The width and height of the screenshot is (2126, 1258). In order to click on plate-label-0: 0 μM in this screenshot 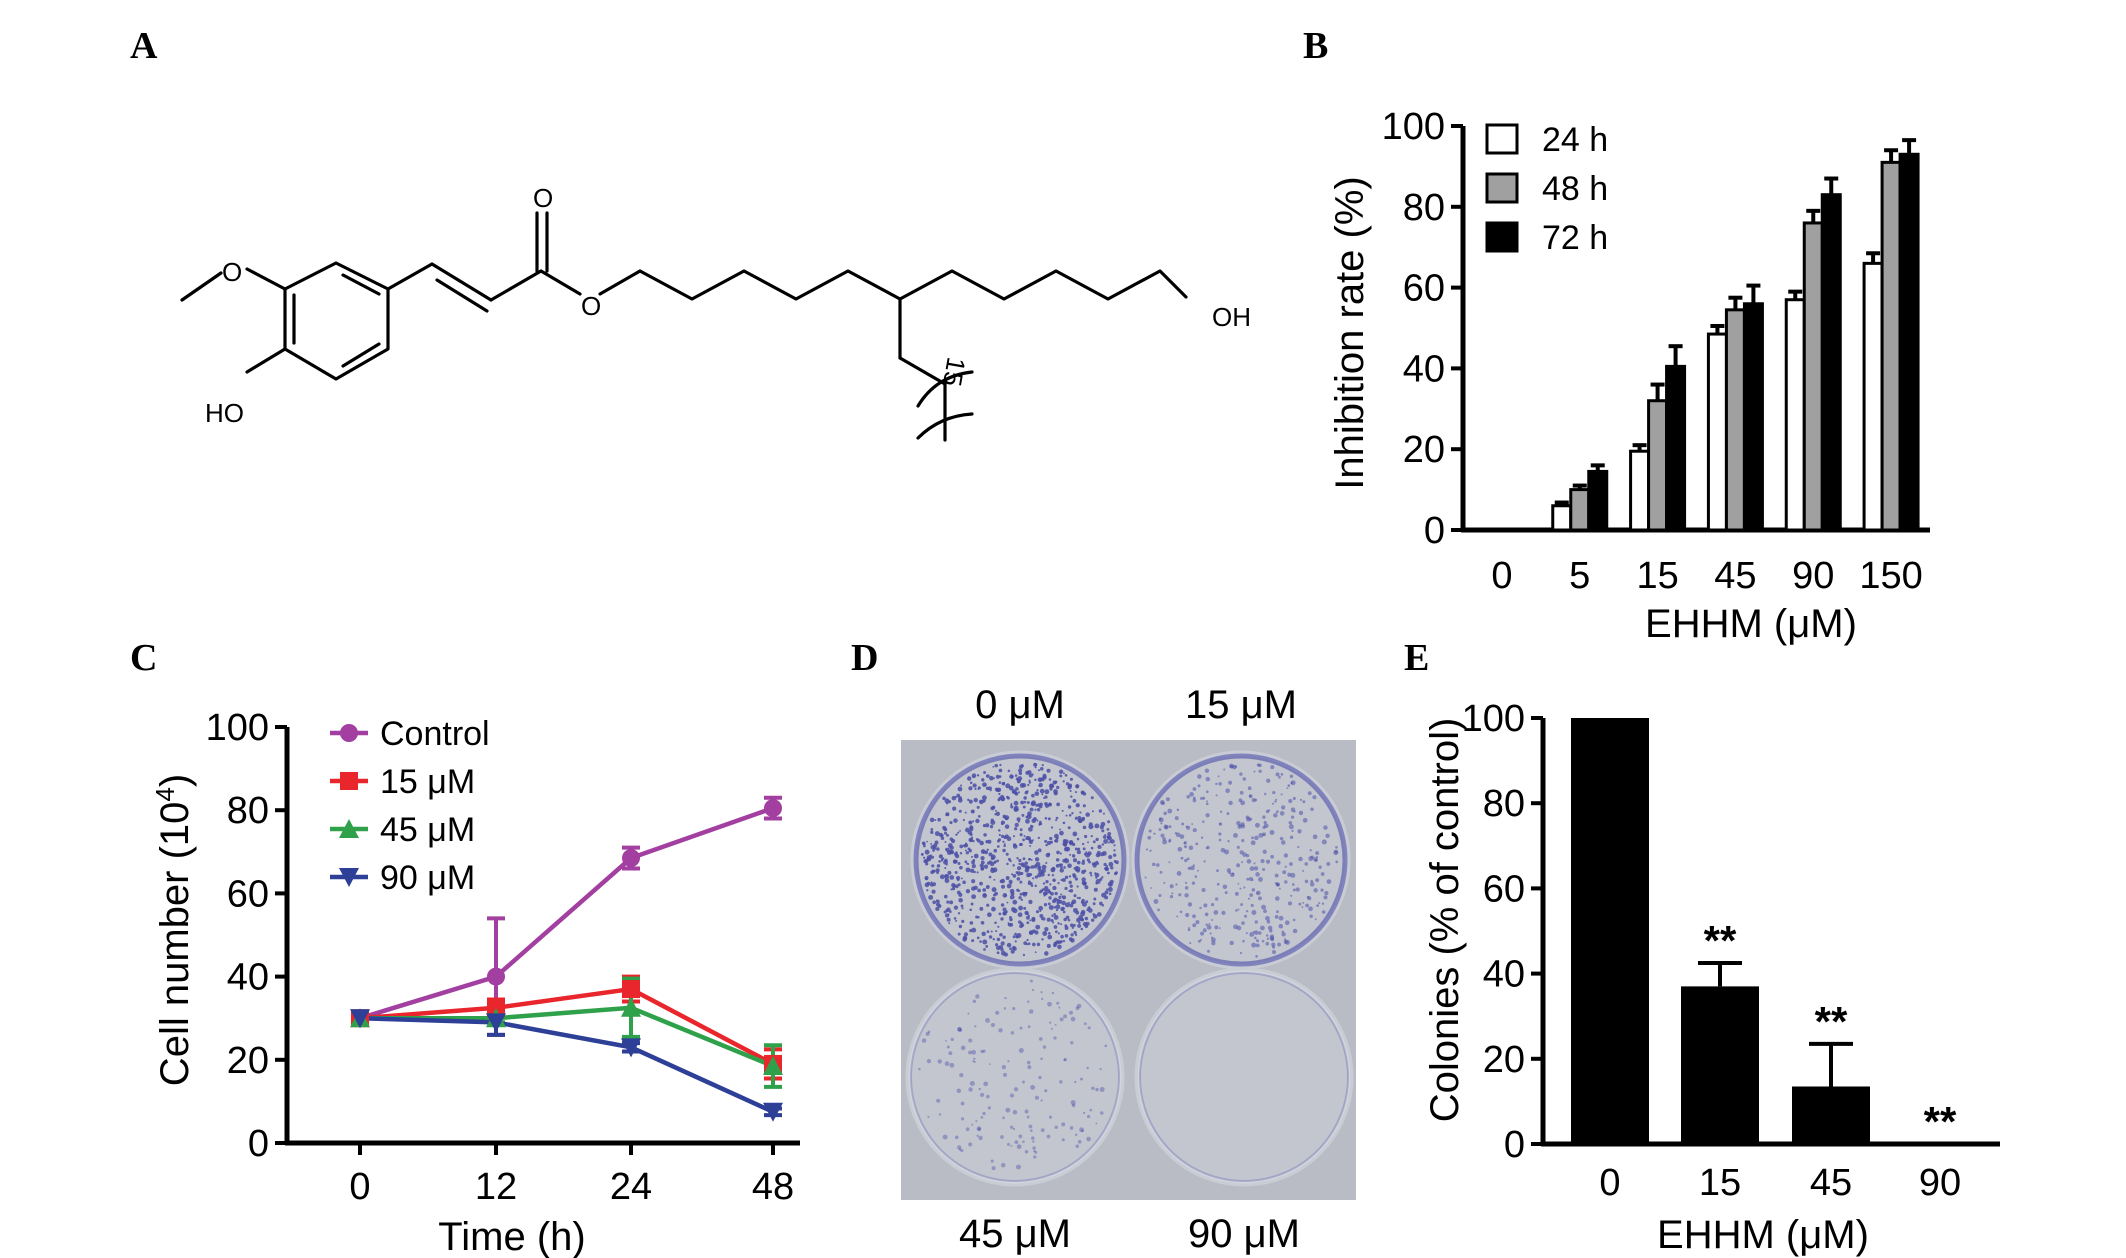, I will do `click(1020, 705)`.